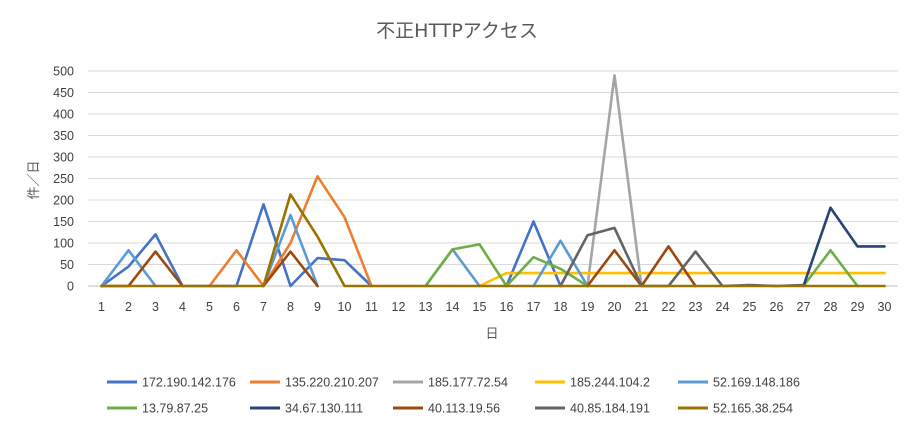 This screenshot has height=432, width=915. I want to click on y-tick-label: 250, so click(63, 179).